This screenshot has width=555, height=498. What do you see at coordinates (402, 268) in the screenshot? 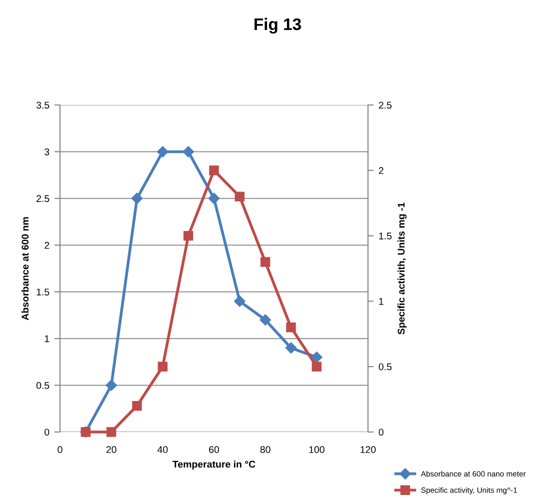
I see `y2-axis-title: Specific activith, Units mg -1` at bounding box center [402, 268].